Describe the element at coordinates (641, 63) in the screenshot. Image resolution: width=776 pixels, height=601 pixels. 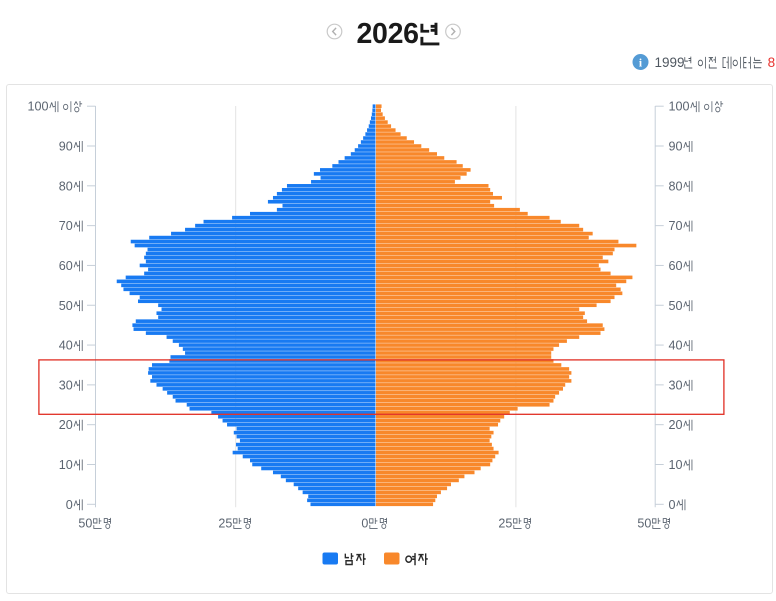
I see `svg-text: i` at that location.